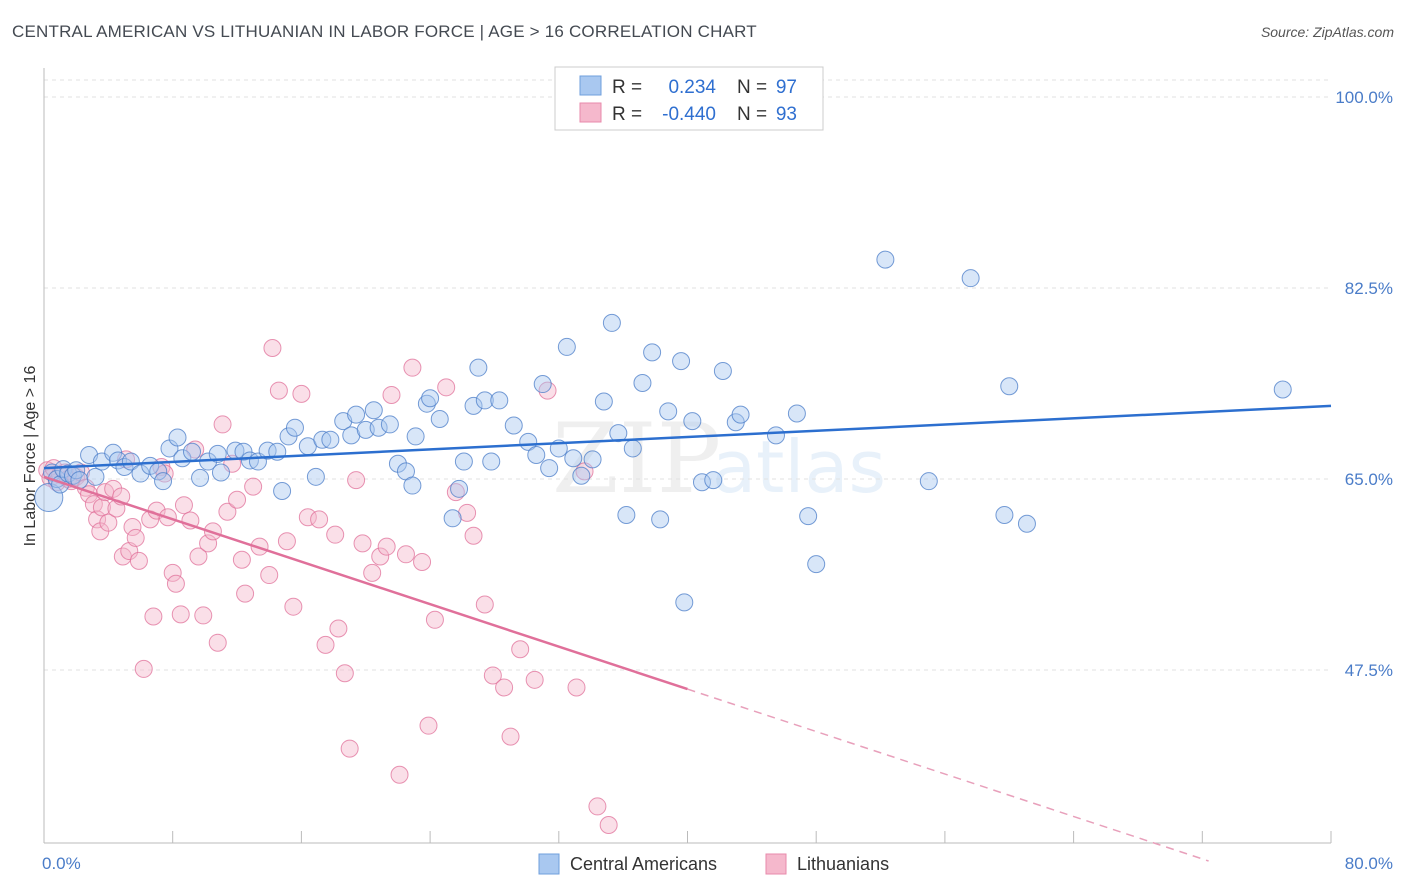  Describe the element at coordinates (1369, 863) in the screenshot. I see `x-tick-label-max: 80.0%` at that location.